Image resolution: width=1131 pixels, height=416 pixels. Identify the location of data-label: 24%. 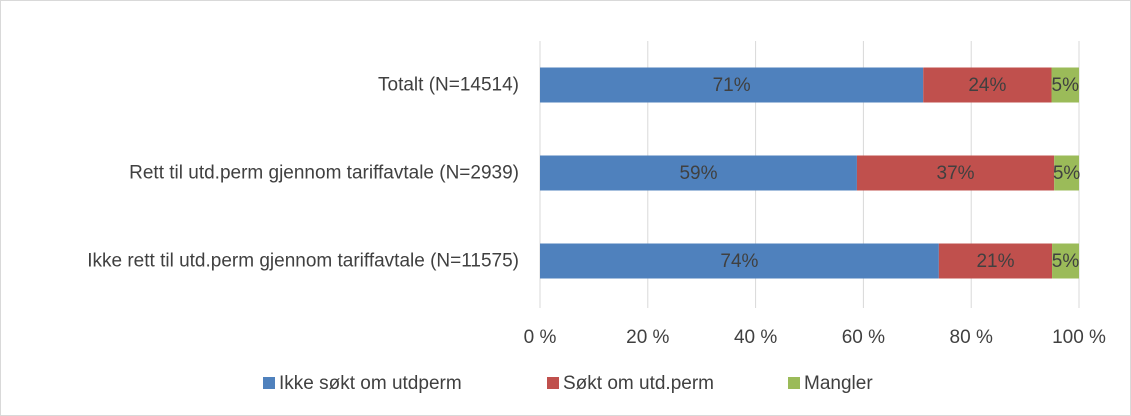
(987, 85).